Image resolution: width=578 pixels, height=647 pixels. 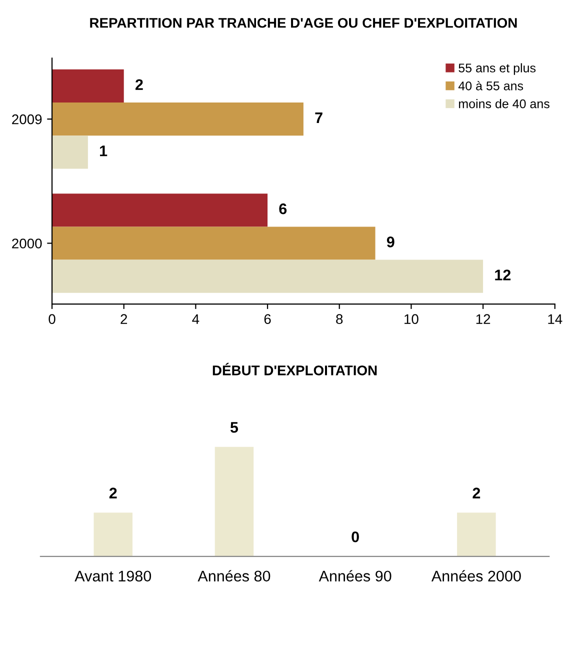 I want to click on data-label: 6, so click(x=283, y=208).